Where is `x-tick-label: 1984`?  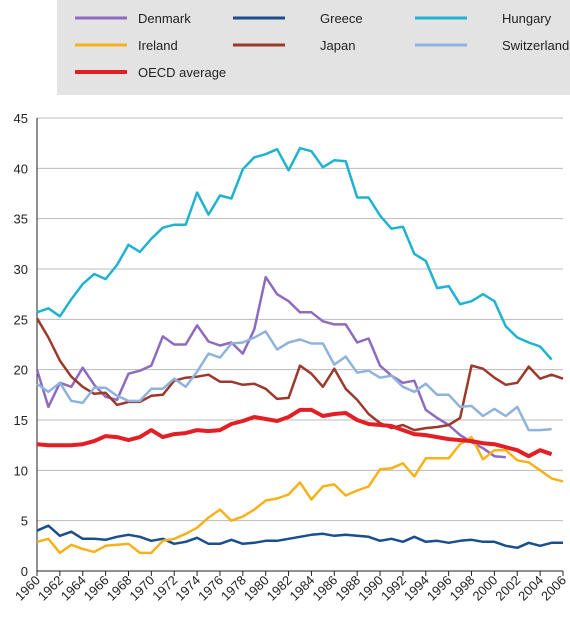 x-tick-label: 1984 is located at coordinates (301, 588).